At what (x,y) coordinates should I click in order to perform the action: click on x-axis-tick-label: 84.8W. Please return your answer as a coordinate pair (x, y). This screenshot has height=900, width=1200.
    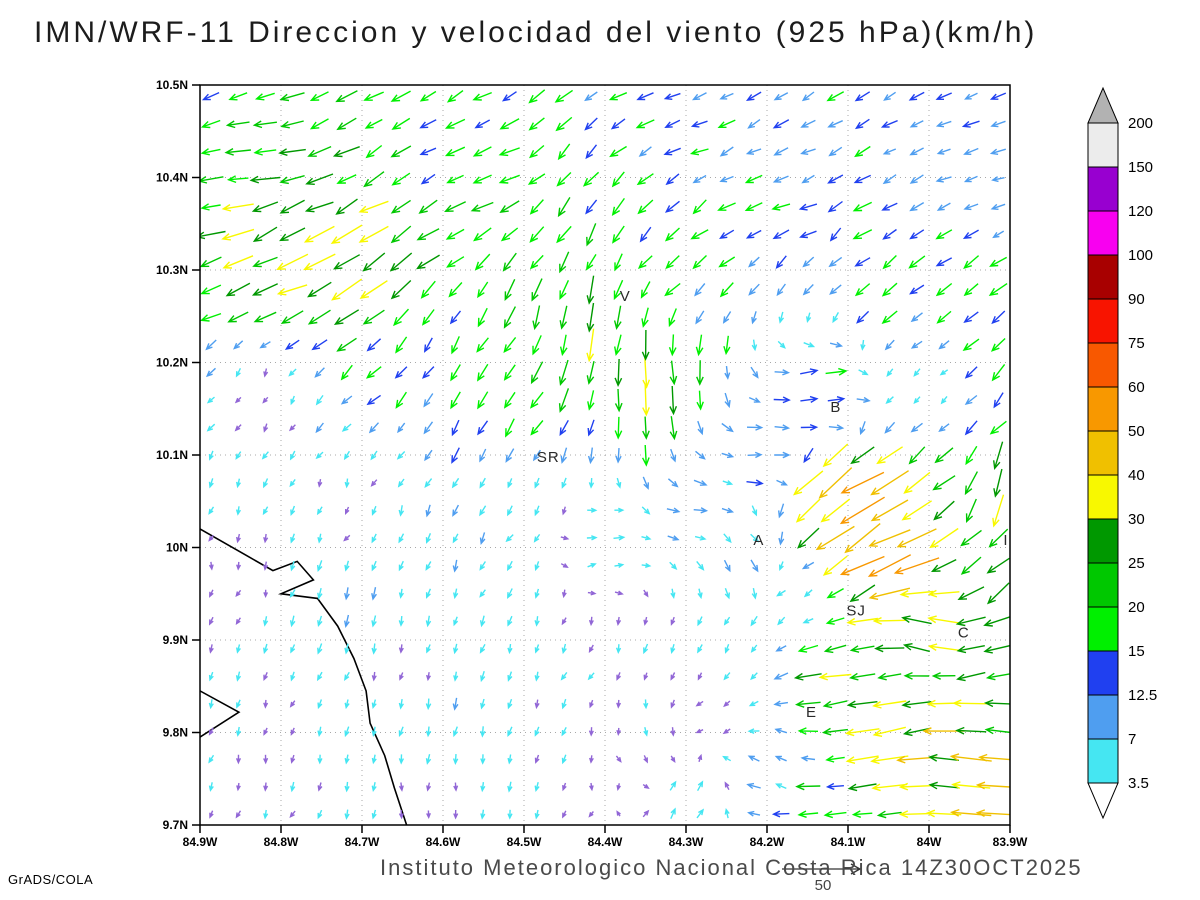
    Looking at the image, I should click on (281, 842).